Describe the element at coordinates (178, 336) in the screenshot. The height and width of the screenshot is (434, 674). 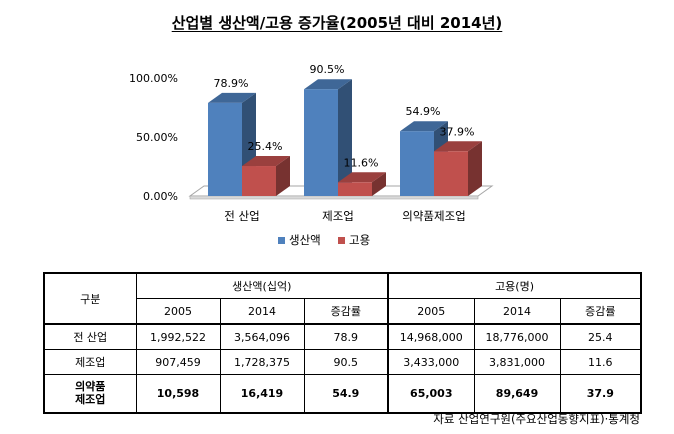
I see `table-cell: 1,992,522` at that location.